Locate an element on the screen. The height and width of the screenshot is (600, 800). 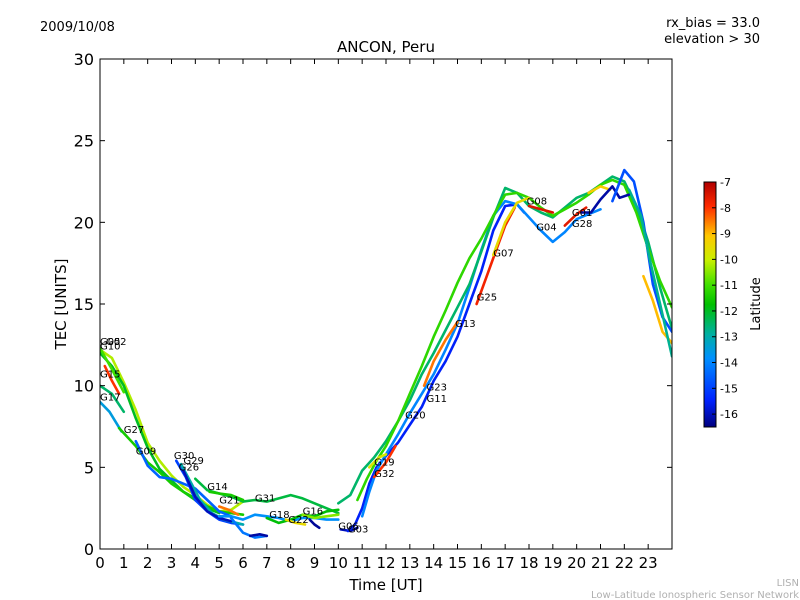
x-tick-label: 11 is located at coordinates (362, 563).